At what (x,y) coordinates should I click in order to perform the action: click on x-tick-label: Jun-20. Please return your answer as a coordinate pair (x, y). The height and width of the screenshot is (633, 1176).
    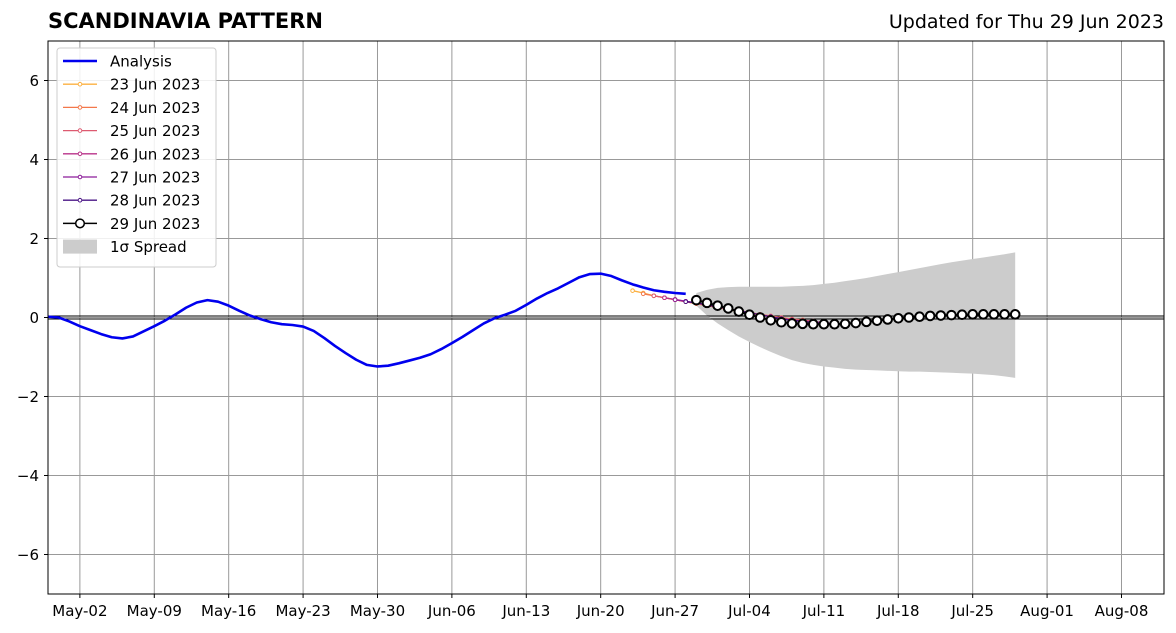
    Looking at the image, I should click on (600, 611).